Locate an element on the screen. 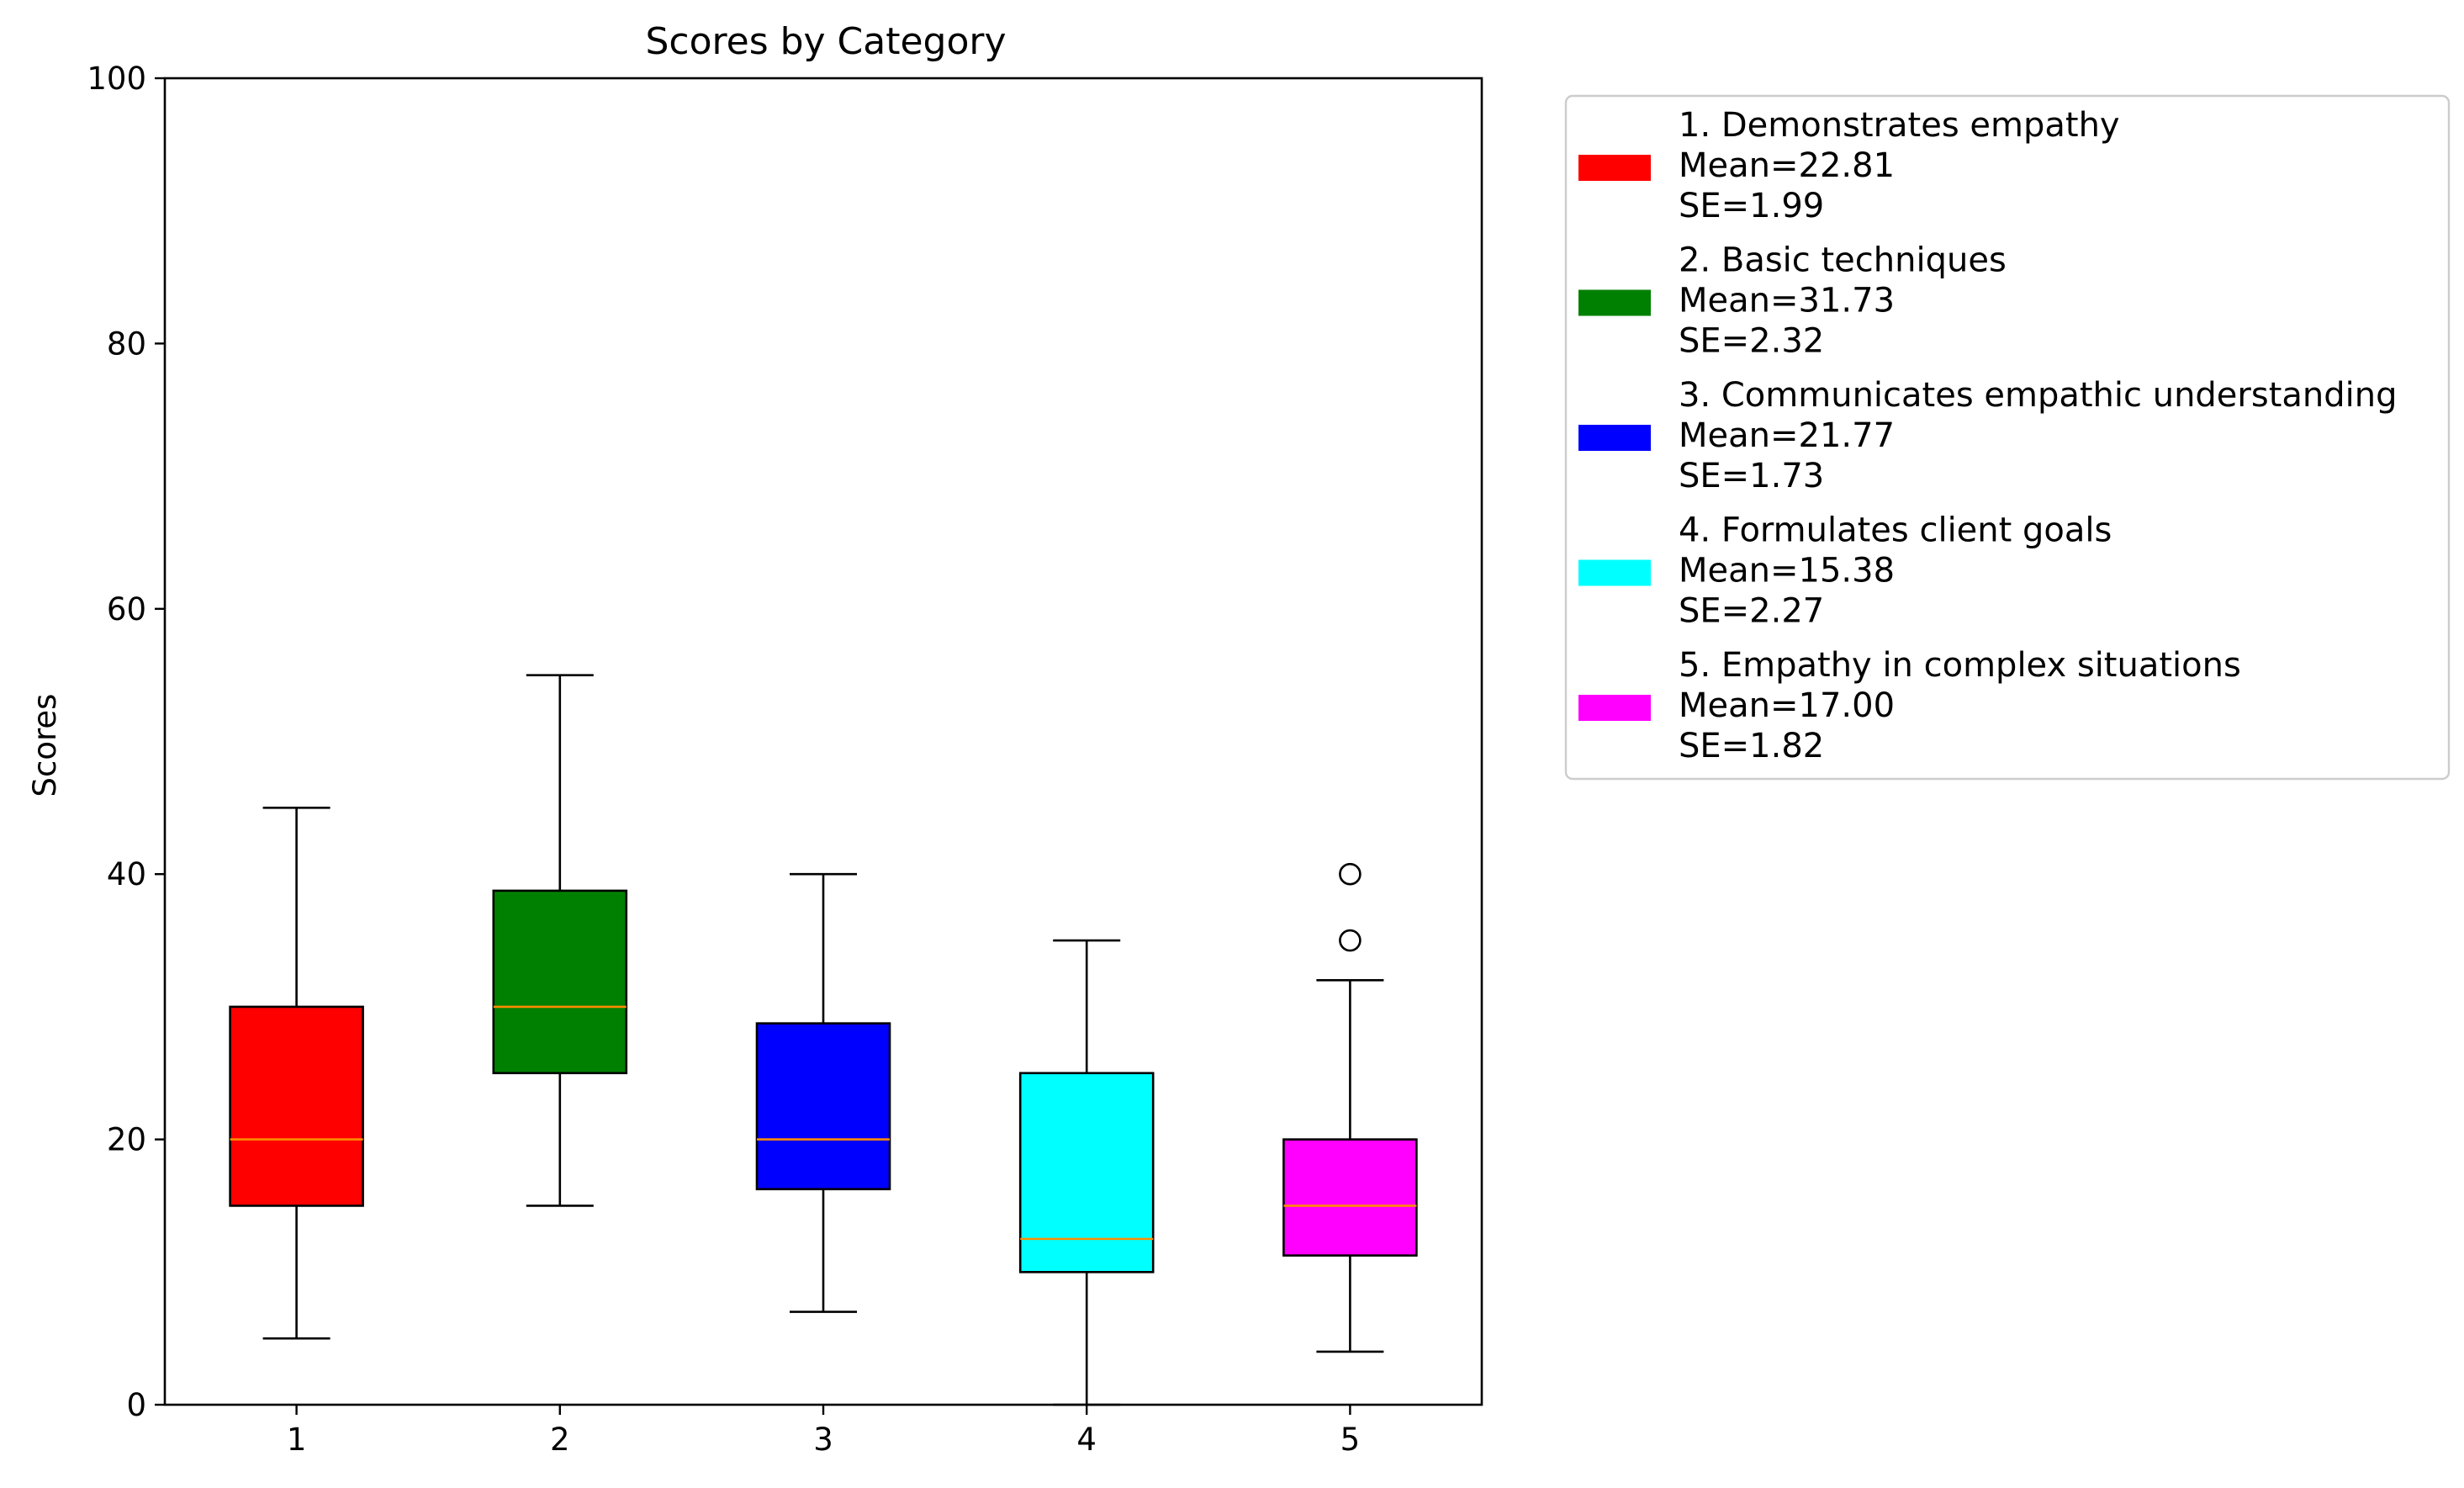 The image size is (2464, 1488). x-tick-label: 4 is located at coordinates (1086, 1440).